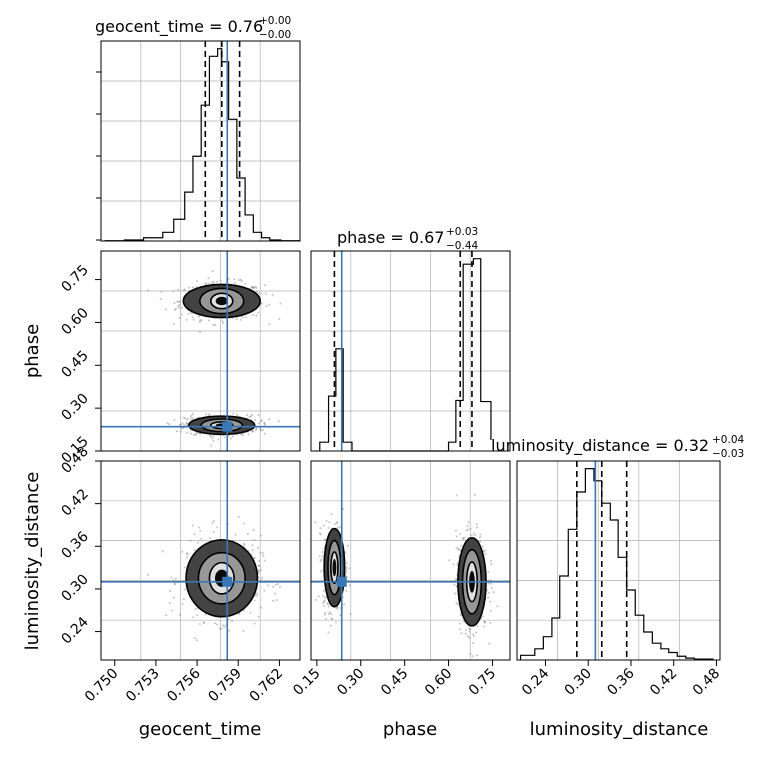 The width and height of the screenshot is (760, 760). I want to click on x-axis-label-geocent-time: geocent_time, so click(200, 729).